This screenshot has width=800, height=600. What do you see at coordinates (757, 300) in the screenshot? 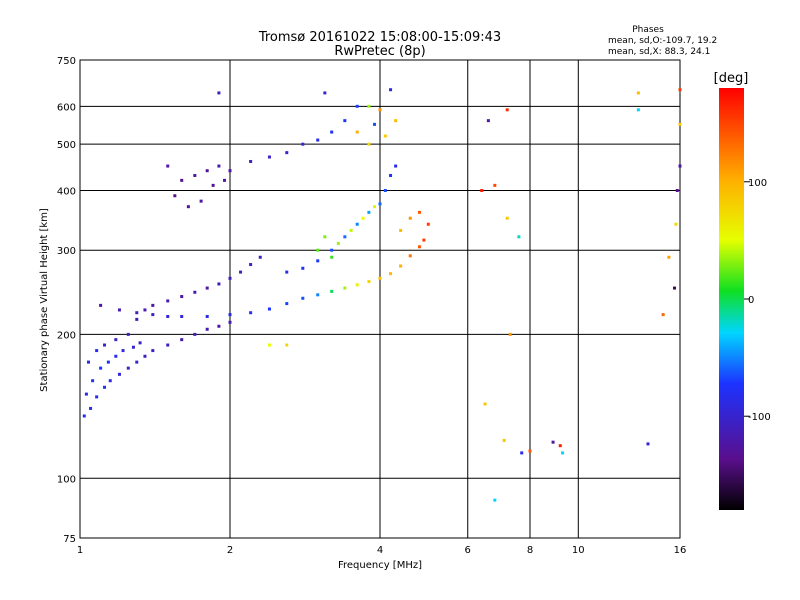
I see `colorbar-tick-labels: -100 0 100` at bounding box center [757, 300].